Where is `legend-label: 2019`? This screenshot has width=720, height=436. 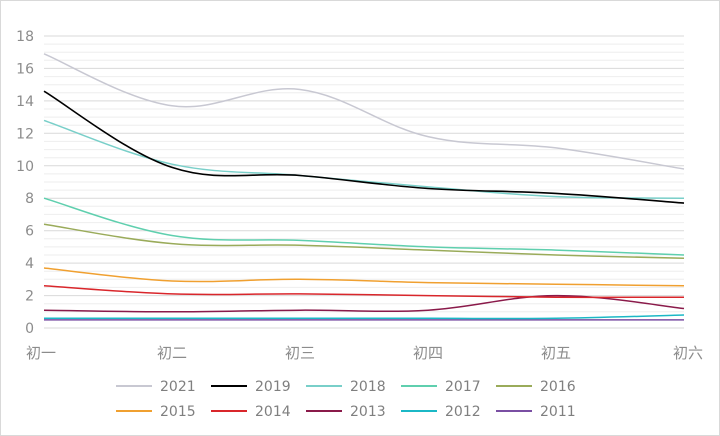
legend-label: 2019 is located at coordinates (273, 387).